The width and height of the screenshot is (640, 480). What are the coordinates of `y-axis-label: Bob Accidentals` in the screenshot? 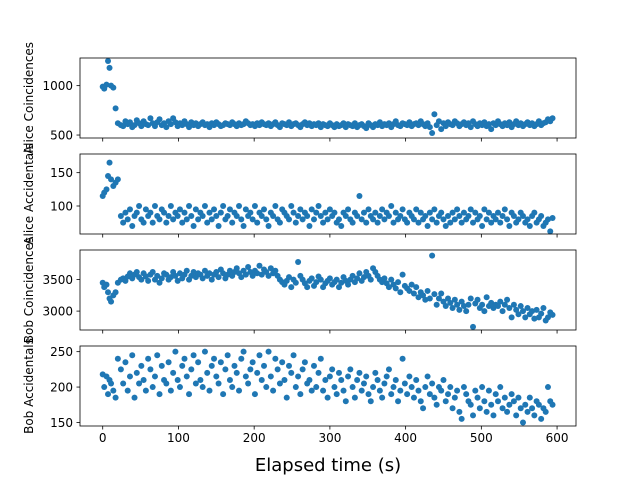 It's located at (29, 386).